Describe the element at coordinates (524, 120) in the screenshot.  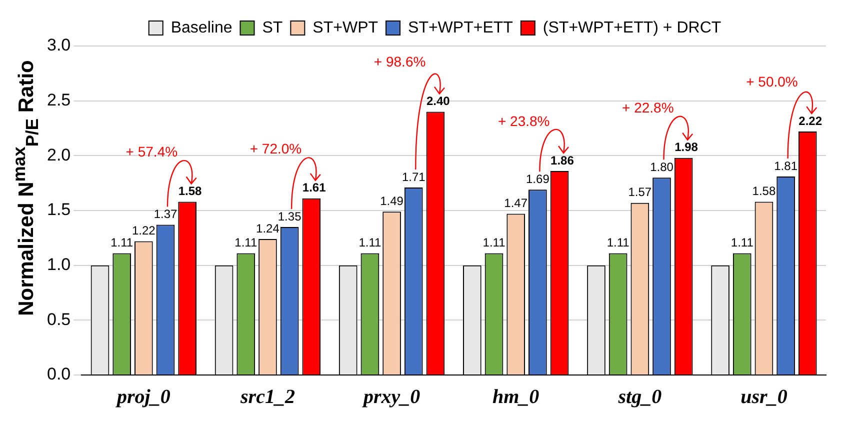
I see `annotation: + 23.8%` at that location.